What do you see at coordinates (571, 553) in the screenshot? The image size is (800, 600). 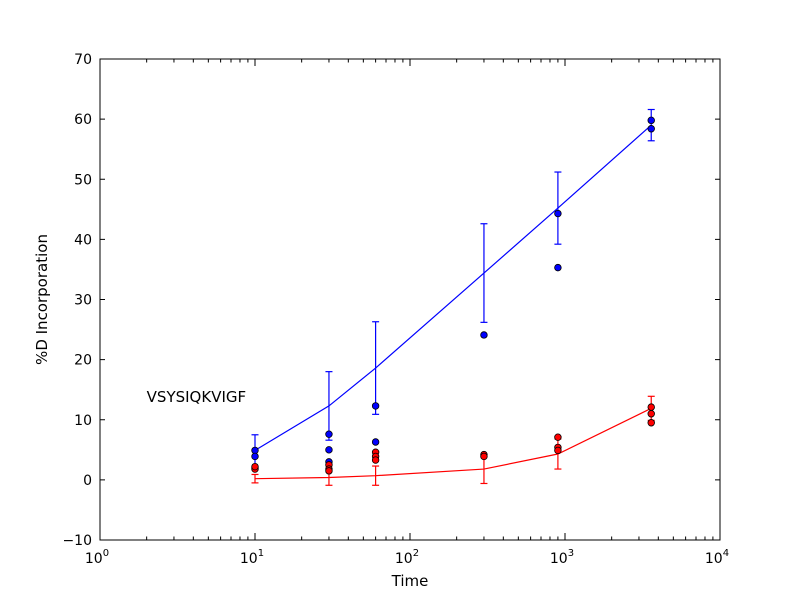 I see `x-tick-exponent: 3` at bounding box center [571, 553].